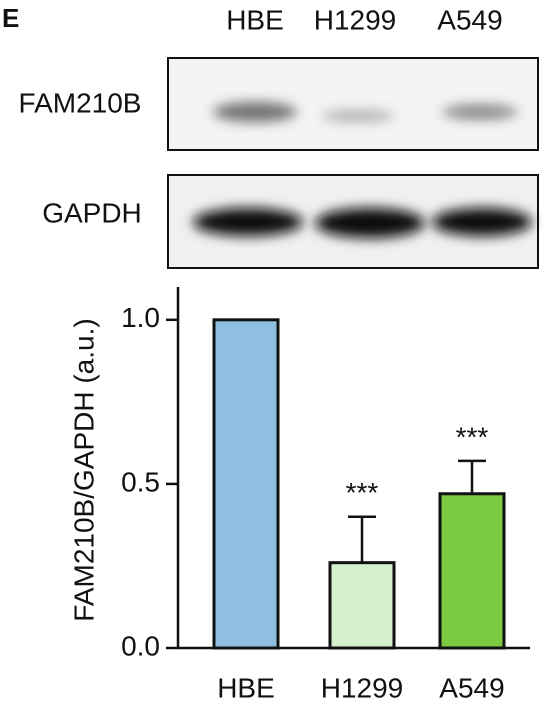  I want to click on x-tick-label: HBE, so click(246, 687).